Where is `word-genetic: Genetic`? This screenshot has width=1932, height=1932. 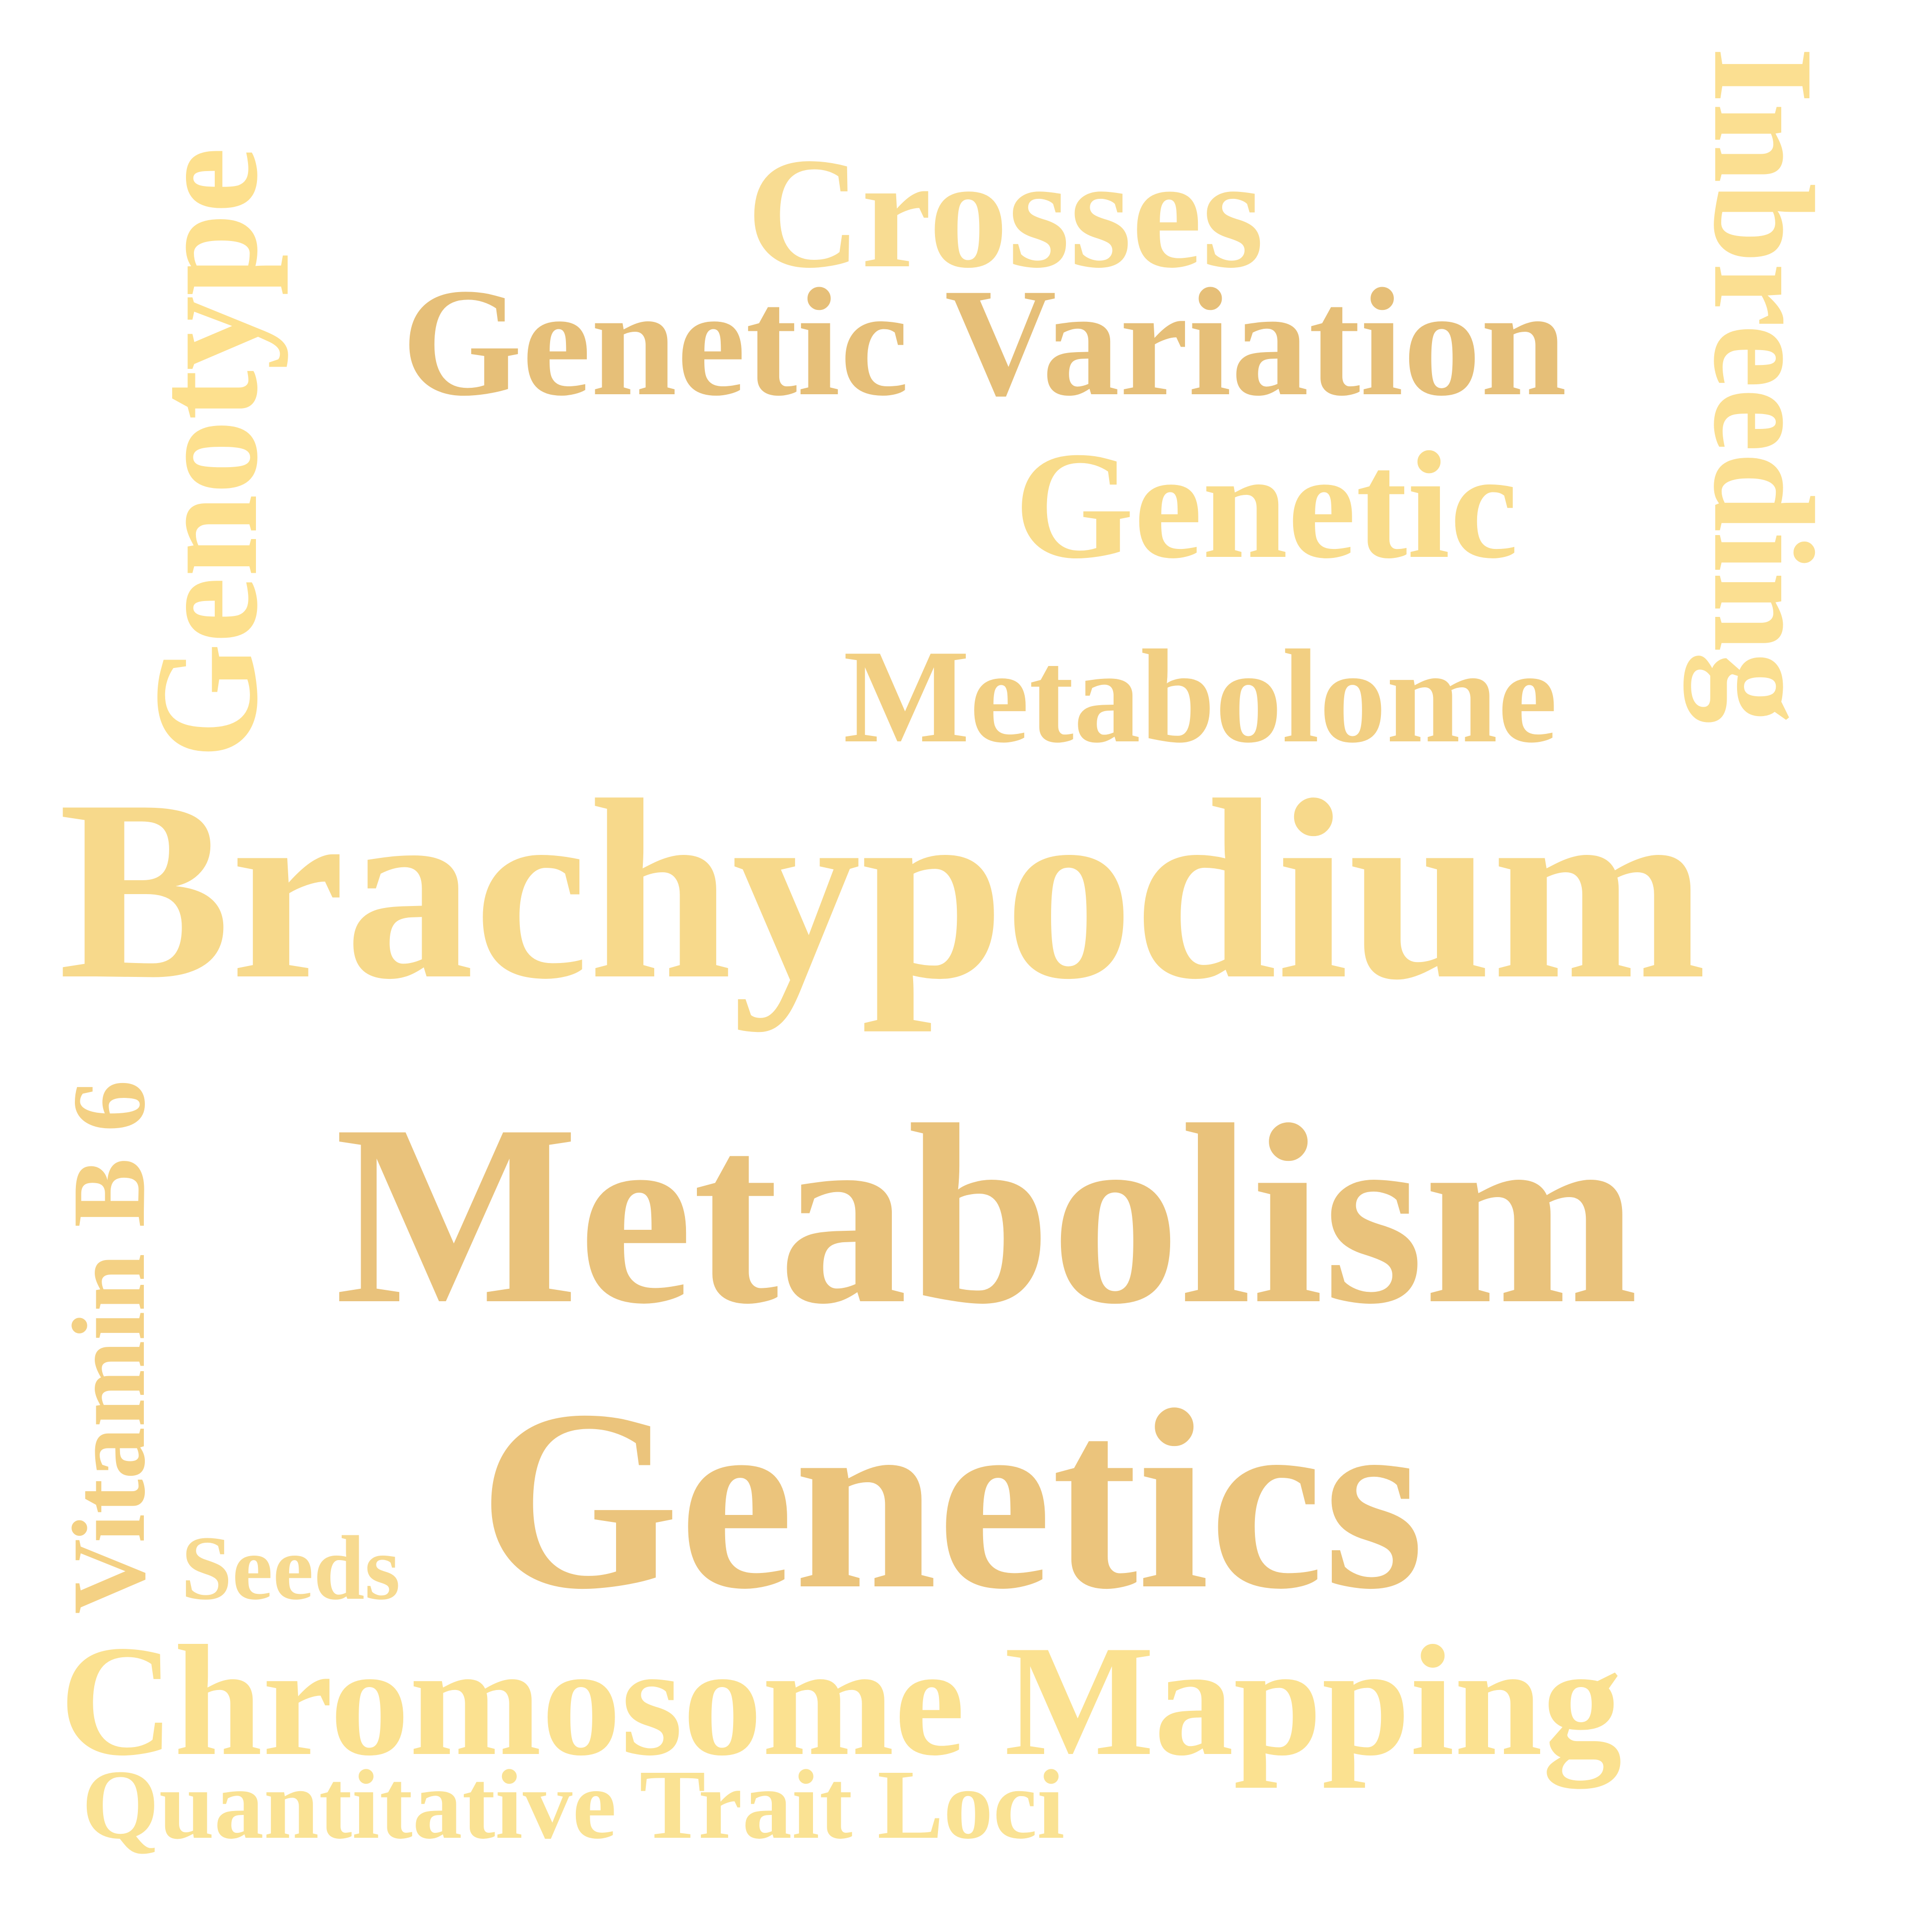 word-genetic: Genetic is located at coordinates (1266, 506).